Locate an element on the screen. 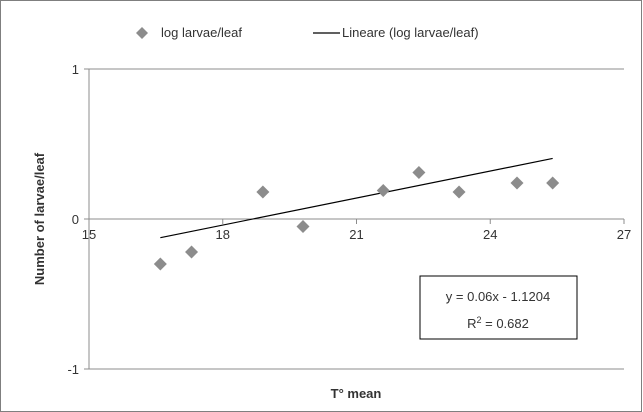 The image size is (643, 412). x-axis-ticks: 15 18 21 24 27 is located at coordinates (356, 230).